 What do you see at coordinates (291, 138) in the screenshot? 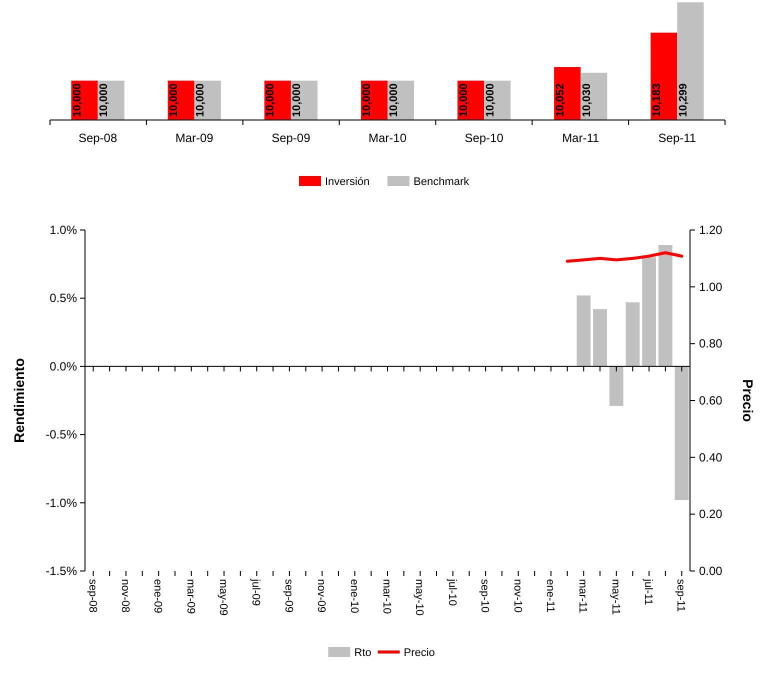
I see `x-tick-label: Sep-09` at bounding box center [291, 138].